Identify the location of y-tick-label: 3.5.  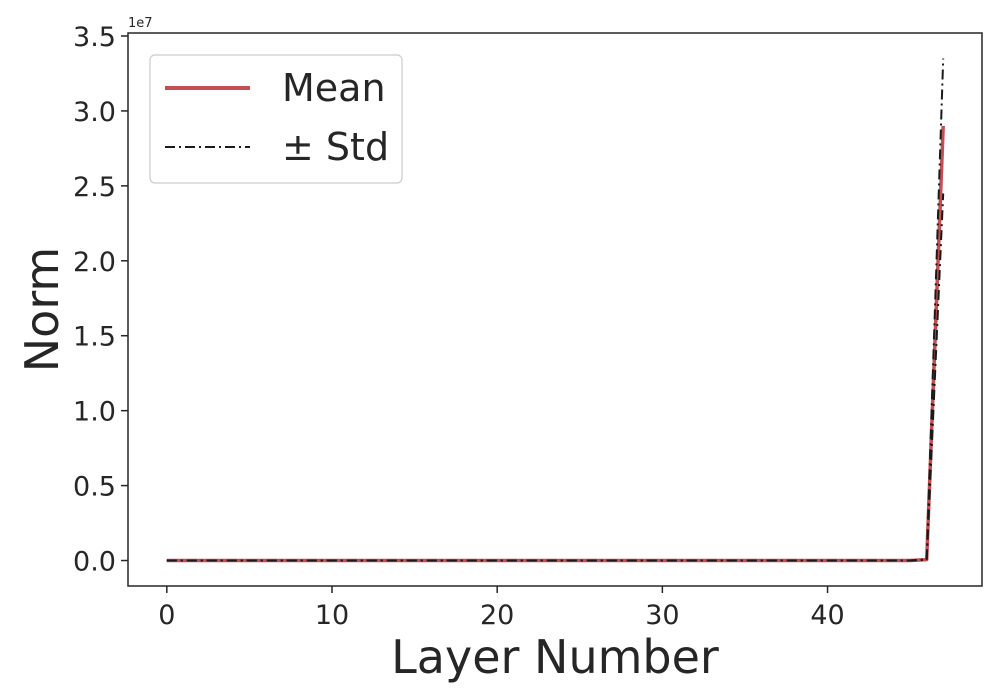
(94, 37).